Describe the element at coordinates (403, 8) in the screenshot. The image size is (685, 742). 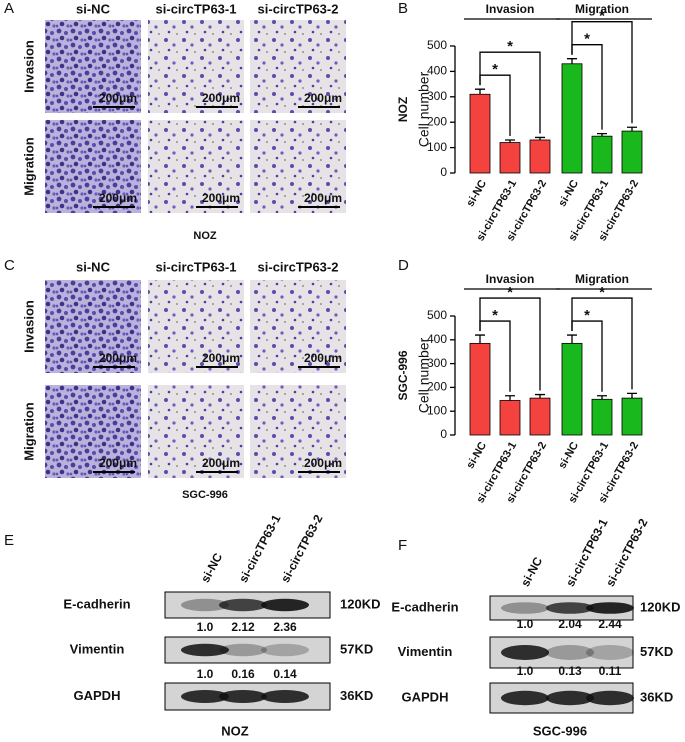
I see `panel-label: B` at that location.